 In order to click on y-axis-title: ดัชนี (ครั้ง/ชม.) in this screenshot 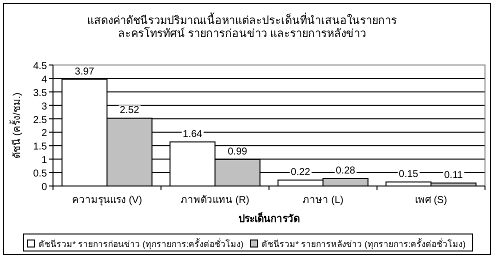, I will do `click(16, 125)`.